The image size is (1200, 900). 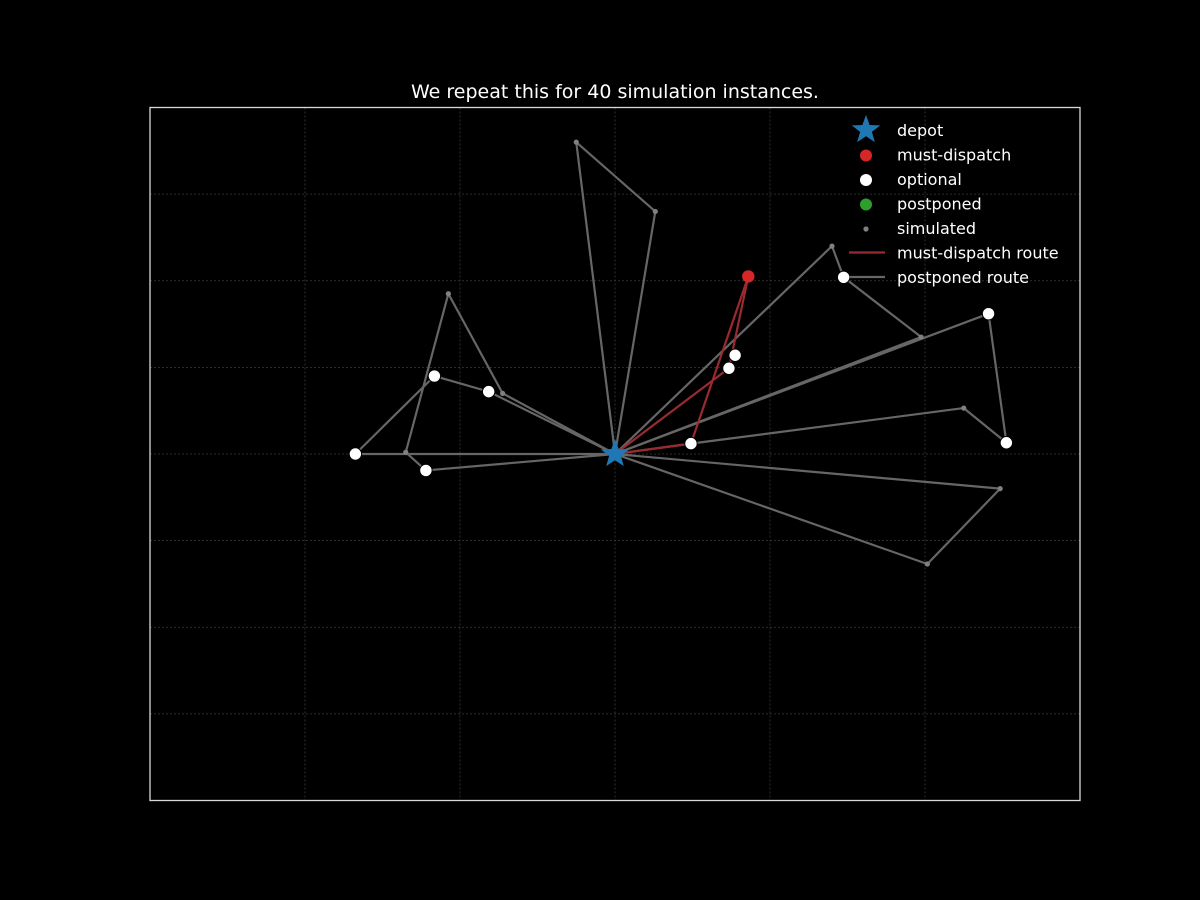 I want to click on legend-label-must-dispatch: must-dispatch, so click(x=954, y=155).